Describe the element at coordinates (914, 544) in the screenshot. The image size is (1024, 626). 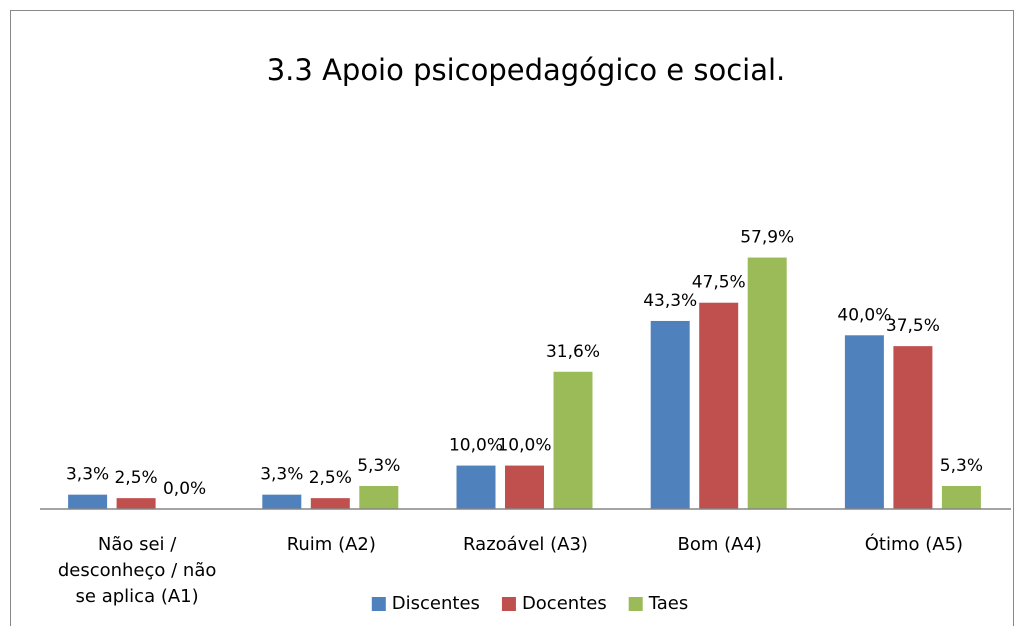
I see `x-tick-label: Ótimo (A5)` at that location.